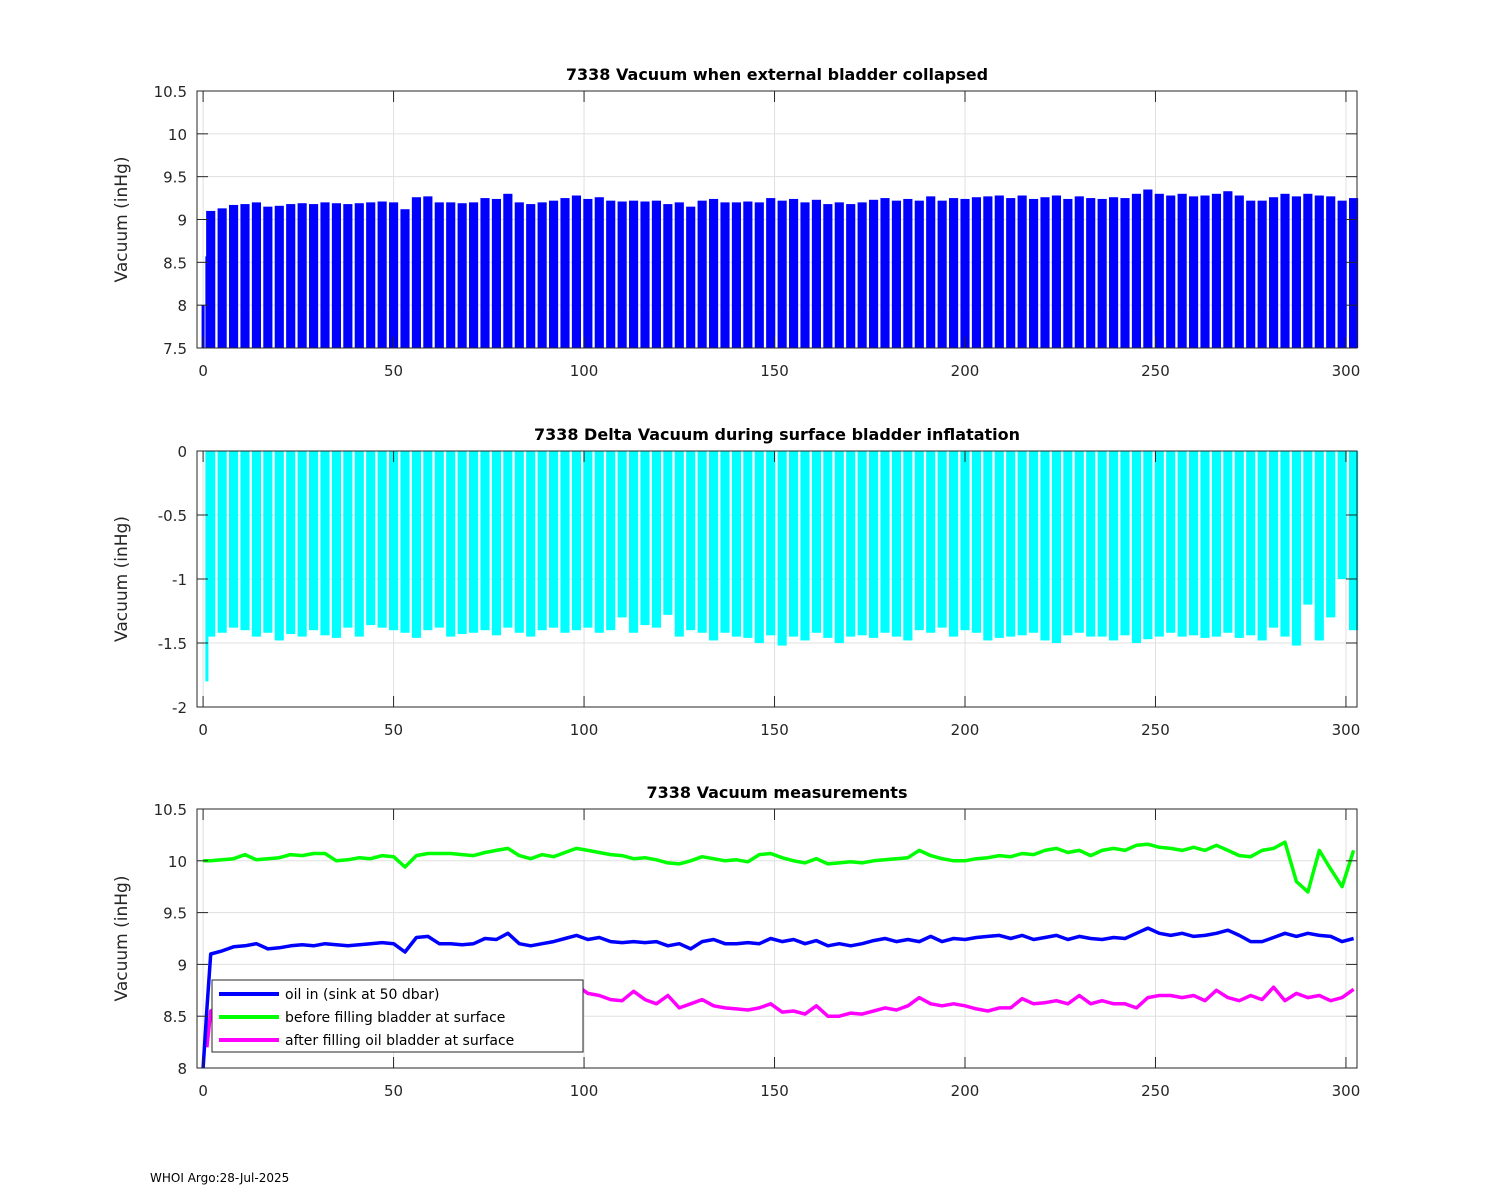 The height and width of the screenshot is (1204, 1500). What do you see at coordinates (182, 221) in the screenshot?
I see `y-tick-label: 9` at bounding box center [182, 221].